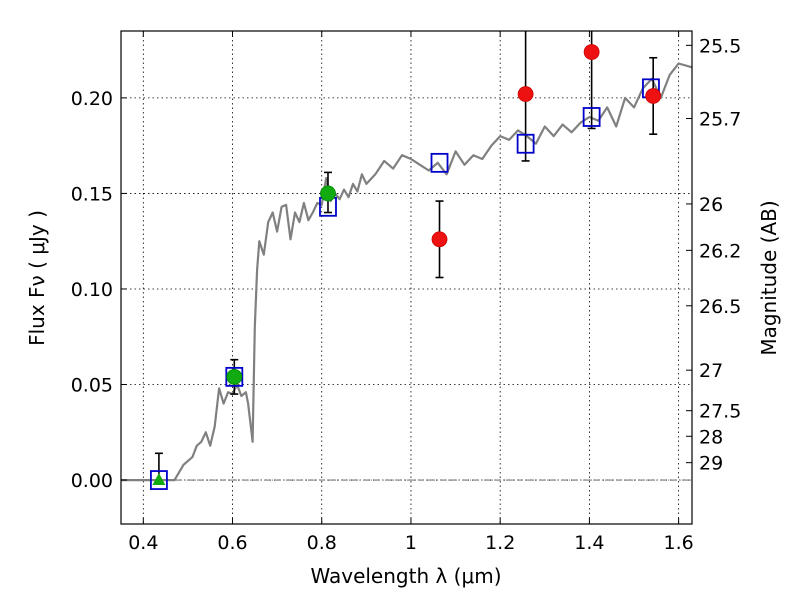  What do you see at coordinates (720, 120) in the screenshot?
I see `right-tick-label: 25.7` at bounding box center [720, 120].